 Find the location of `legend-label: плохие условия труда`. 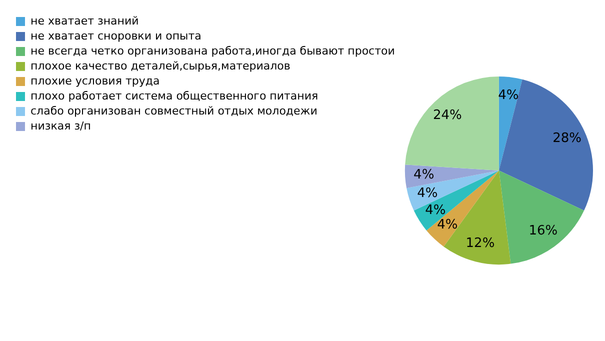

legend-label: плохие условия труда is located at coordinates (95, 81).